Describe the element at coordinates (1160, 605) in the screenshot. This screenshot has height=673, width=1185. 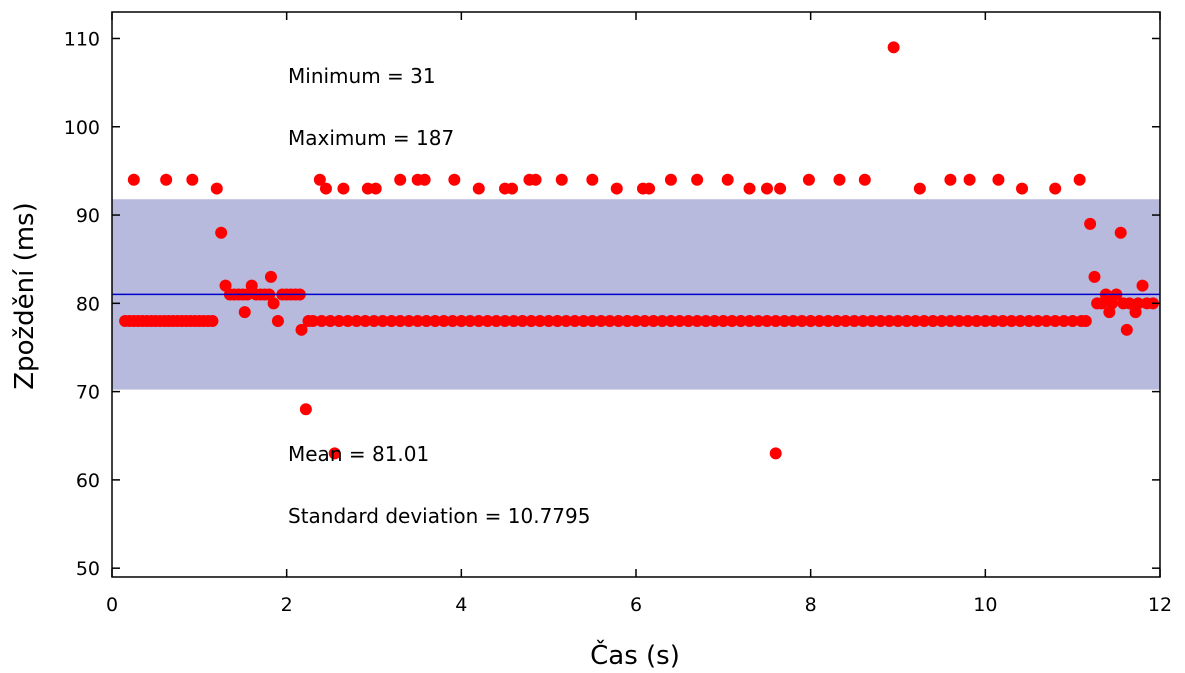
I see `x-tick-label: 12` at that location.